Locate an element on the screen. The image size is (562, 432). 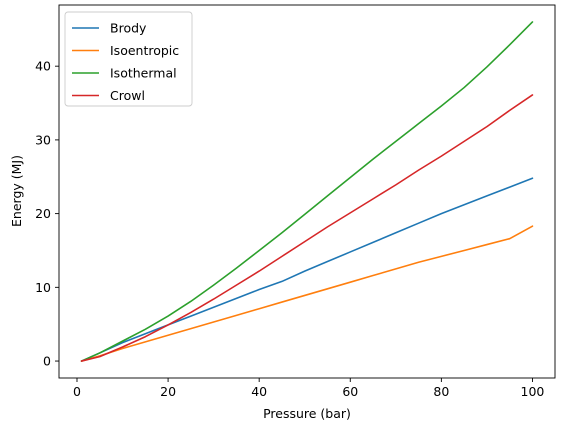
legend: Brody Isoentropic Isothermal Crowl is located at coordinates (128, 59).